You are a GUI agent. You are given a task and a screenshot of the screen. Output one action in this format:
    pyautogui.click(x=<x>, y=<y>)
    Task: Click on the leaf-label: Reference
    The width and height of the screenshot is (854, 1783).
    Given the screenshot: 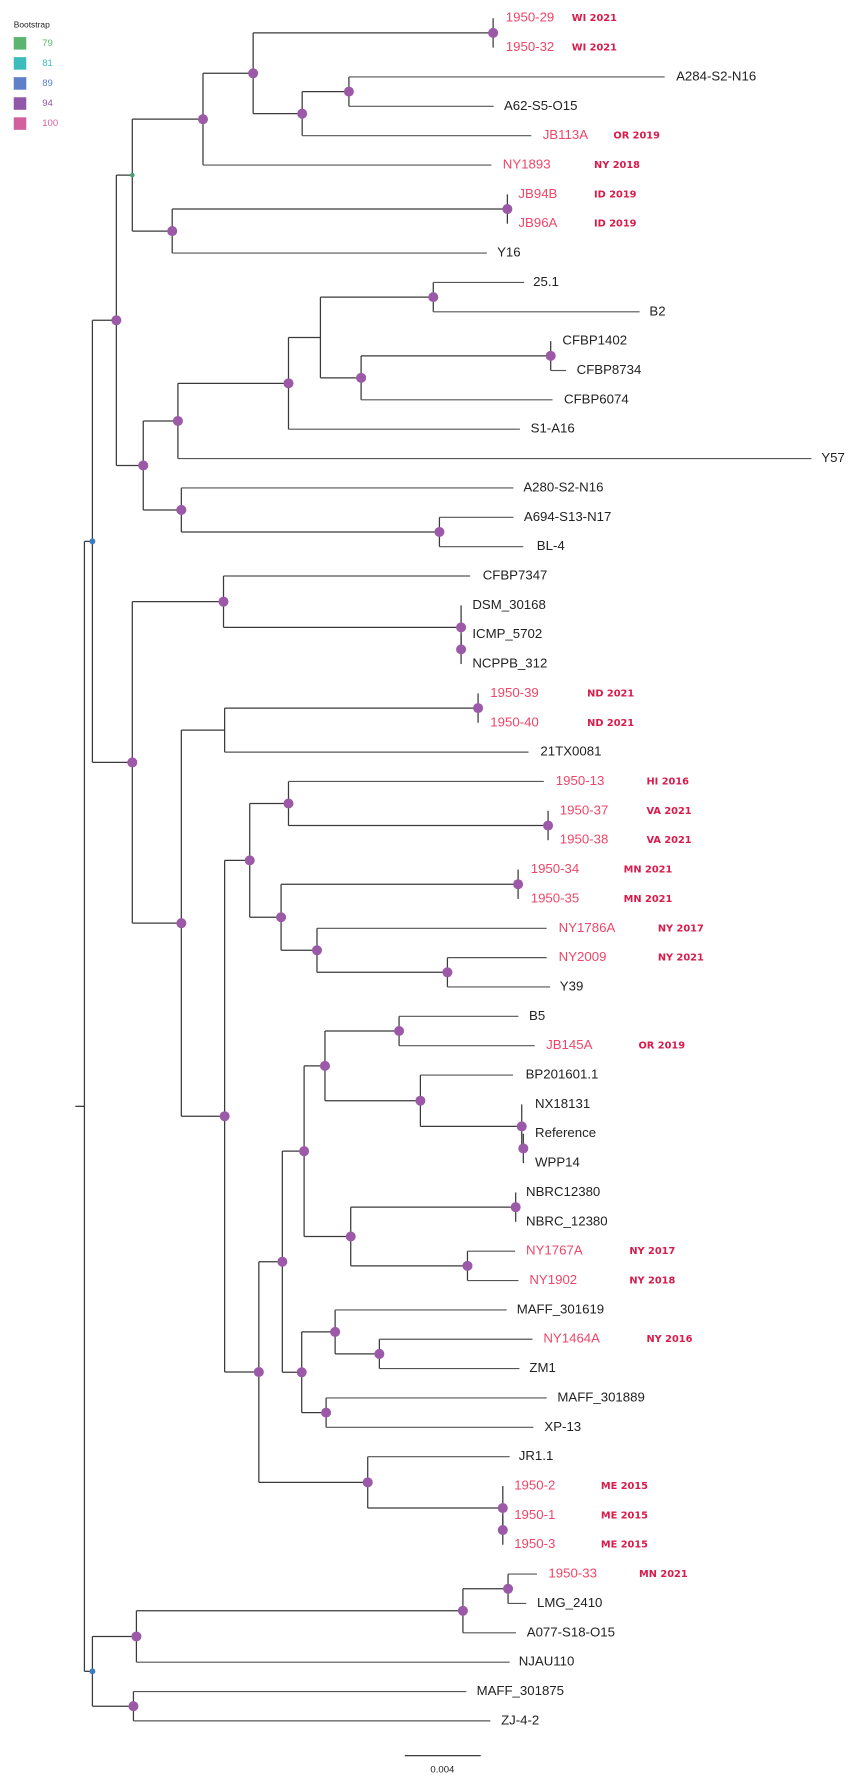 What is the action you would take?
    pyautogui.click(x=565, y=1132)
    